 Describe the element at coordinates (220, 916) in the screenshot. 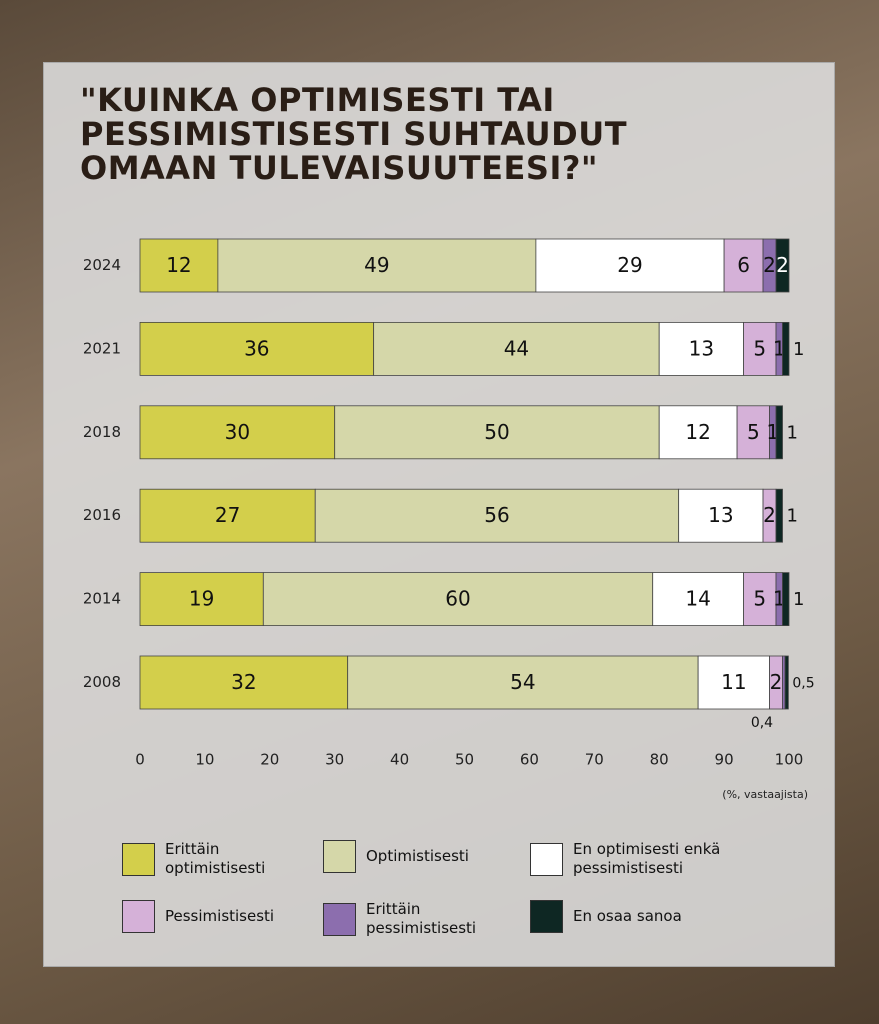

I see `legend-label: Pessimistisesti` at that location.